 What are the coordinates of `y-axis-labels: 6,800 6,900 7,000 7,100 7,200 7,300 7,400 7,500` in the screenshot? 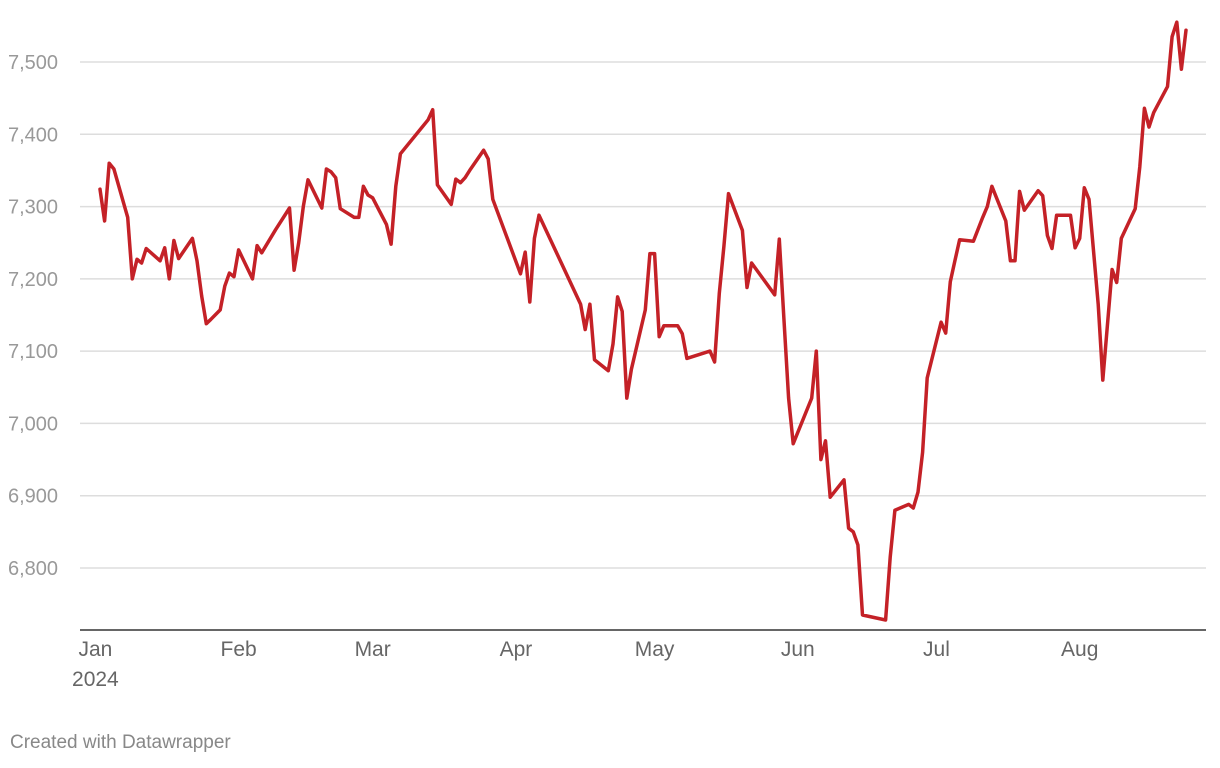 It's located at (33, 316).